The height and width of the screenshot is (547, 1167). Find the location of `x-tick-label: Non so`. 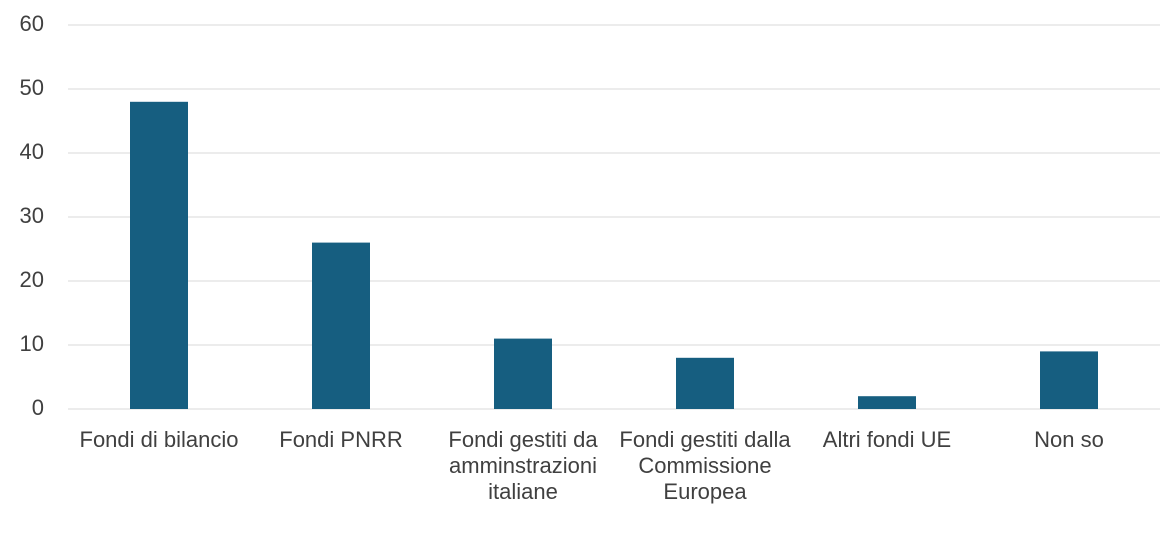

x-tick-label: Non so is located at coordinates (1069, 439).